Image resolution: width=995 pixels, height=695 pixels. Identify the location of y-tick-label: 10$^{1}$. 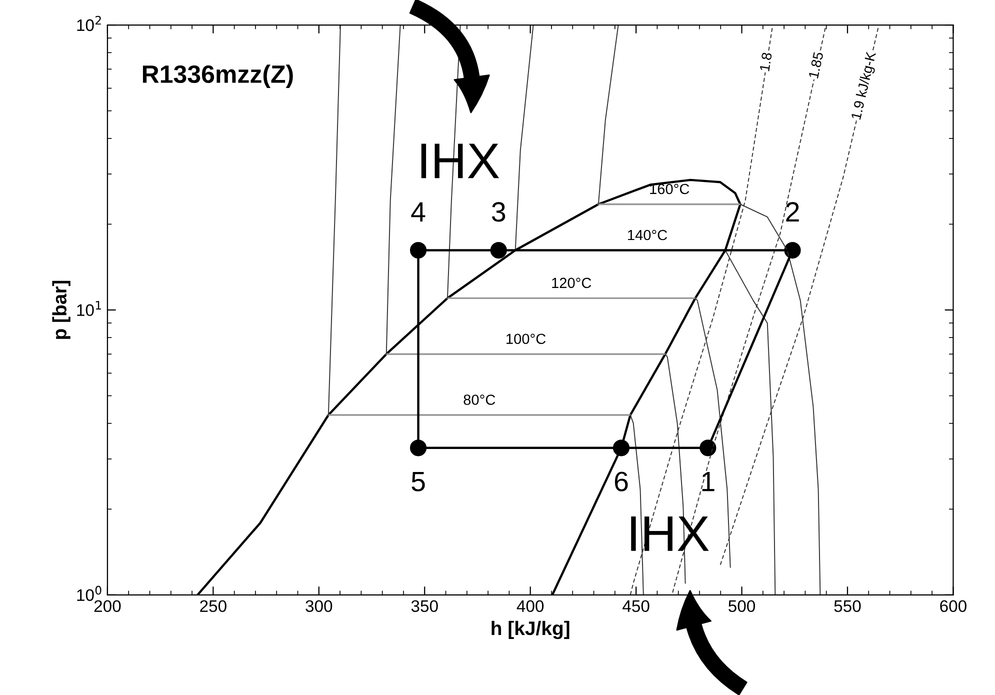
(89, 308).